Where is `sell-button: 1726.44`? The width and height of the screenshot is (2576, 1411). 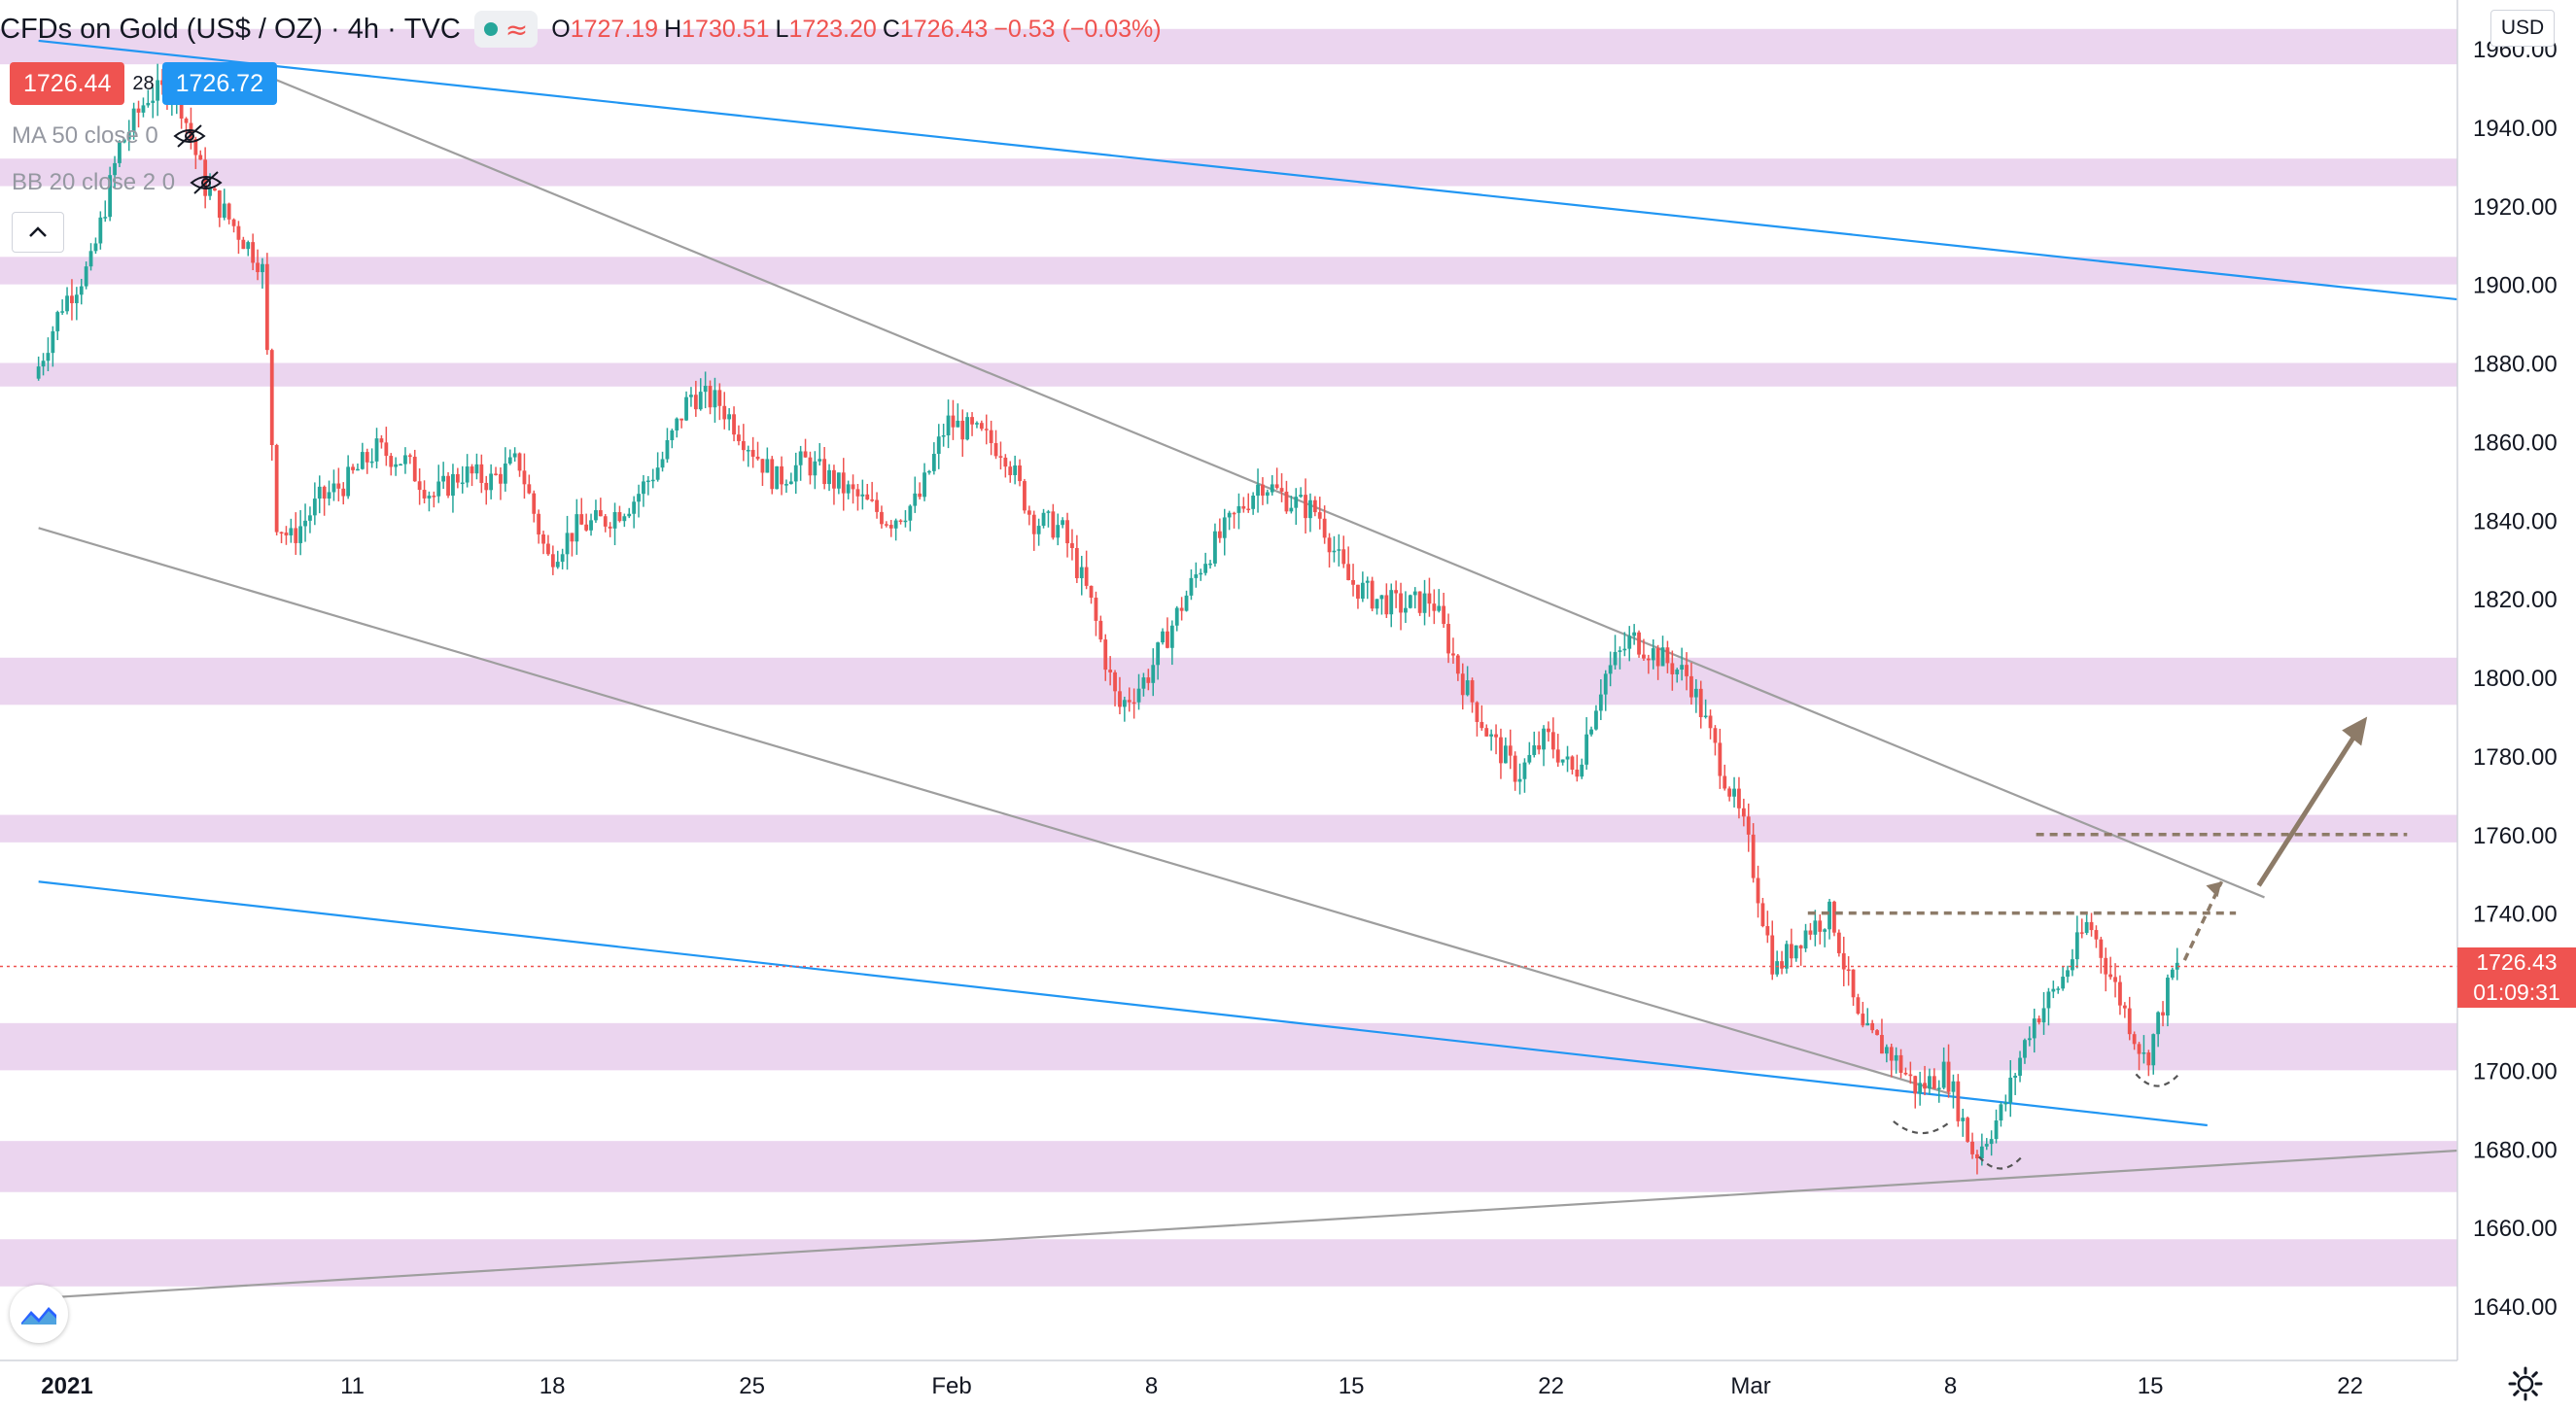
sell-button: 1726.44 is located at coordinates (68, 84).